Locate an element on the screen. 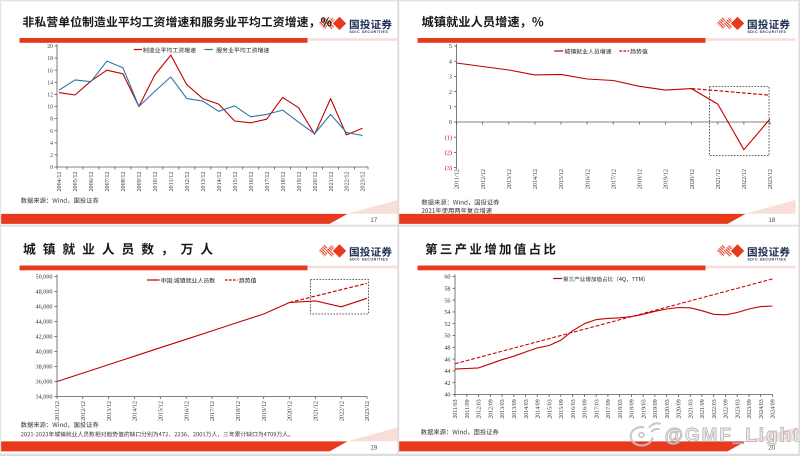 The width and height of the screenshot is (800, 456). svg-text: 48,000 is located at coordinates (43, 292).